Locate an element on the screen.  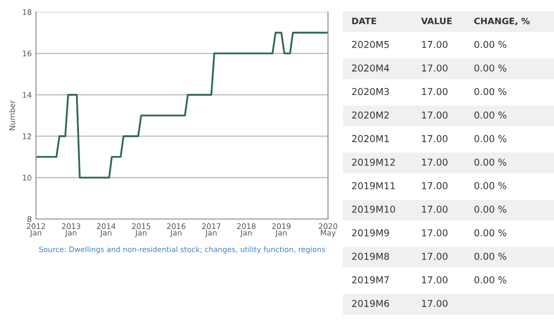
category-label: 2019M12 is located at coordinates (373, 162).